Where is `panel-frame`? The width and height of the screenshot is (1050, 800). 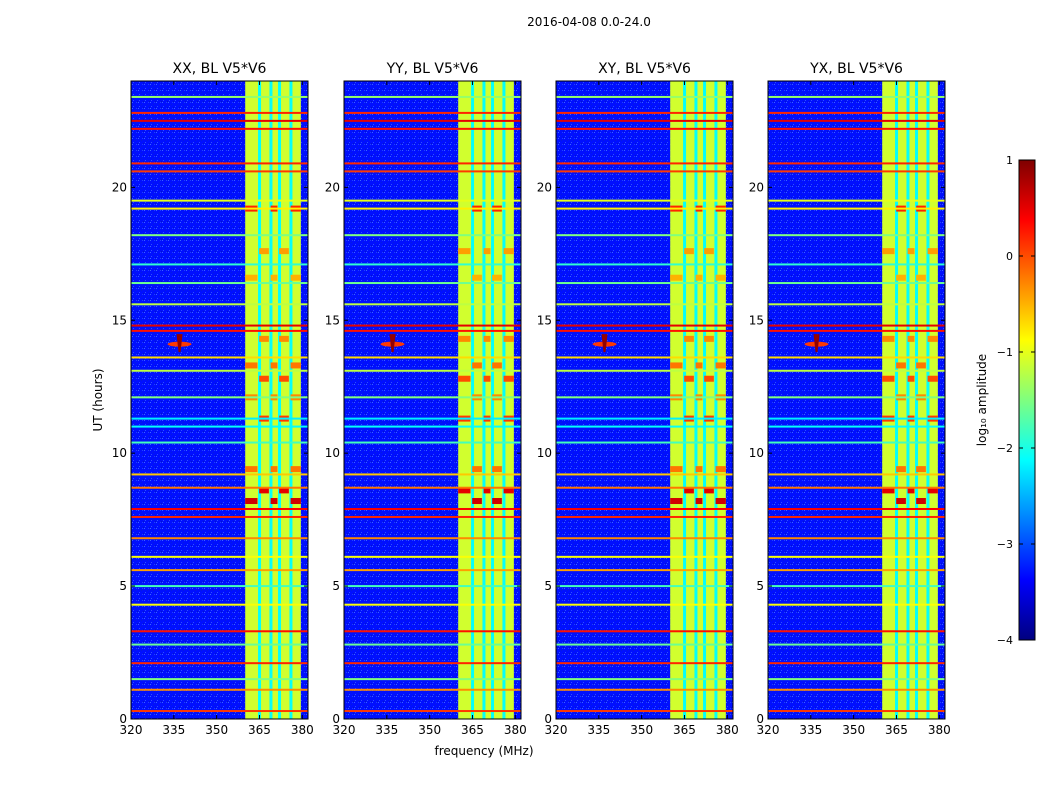 panel-frame is located at coordinates (432, 400).